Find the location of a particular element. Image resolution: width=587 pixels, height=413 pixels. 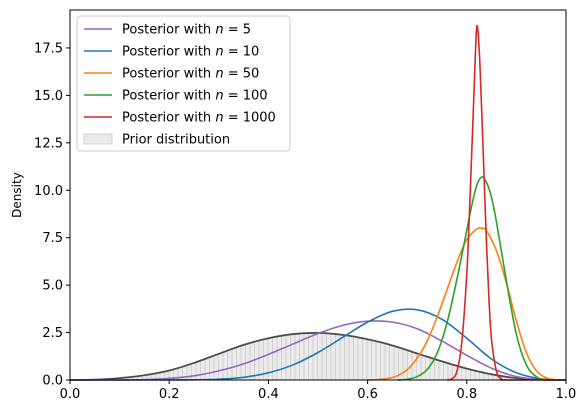

legend-label-4: Posterior with n = 1000 is located at coordinates (199, 118).